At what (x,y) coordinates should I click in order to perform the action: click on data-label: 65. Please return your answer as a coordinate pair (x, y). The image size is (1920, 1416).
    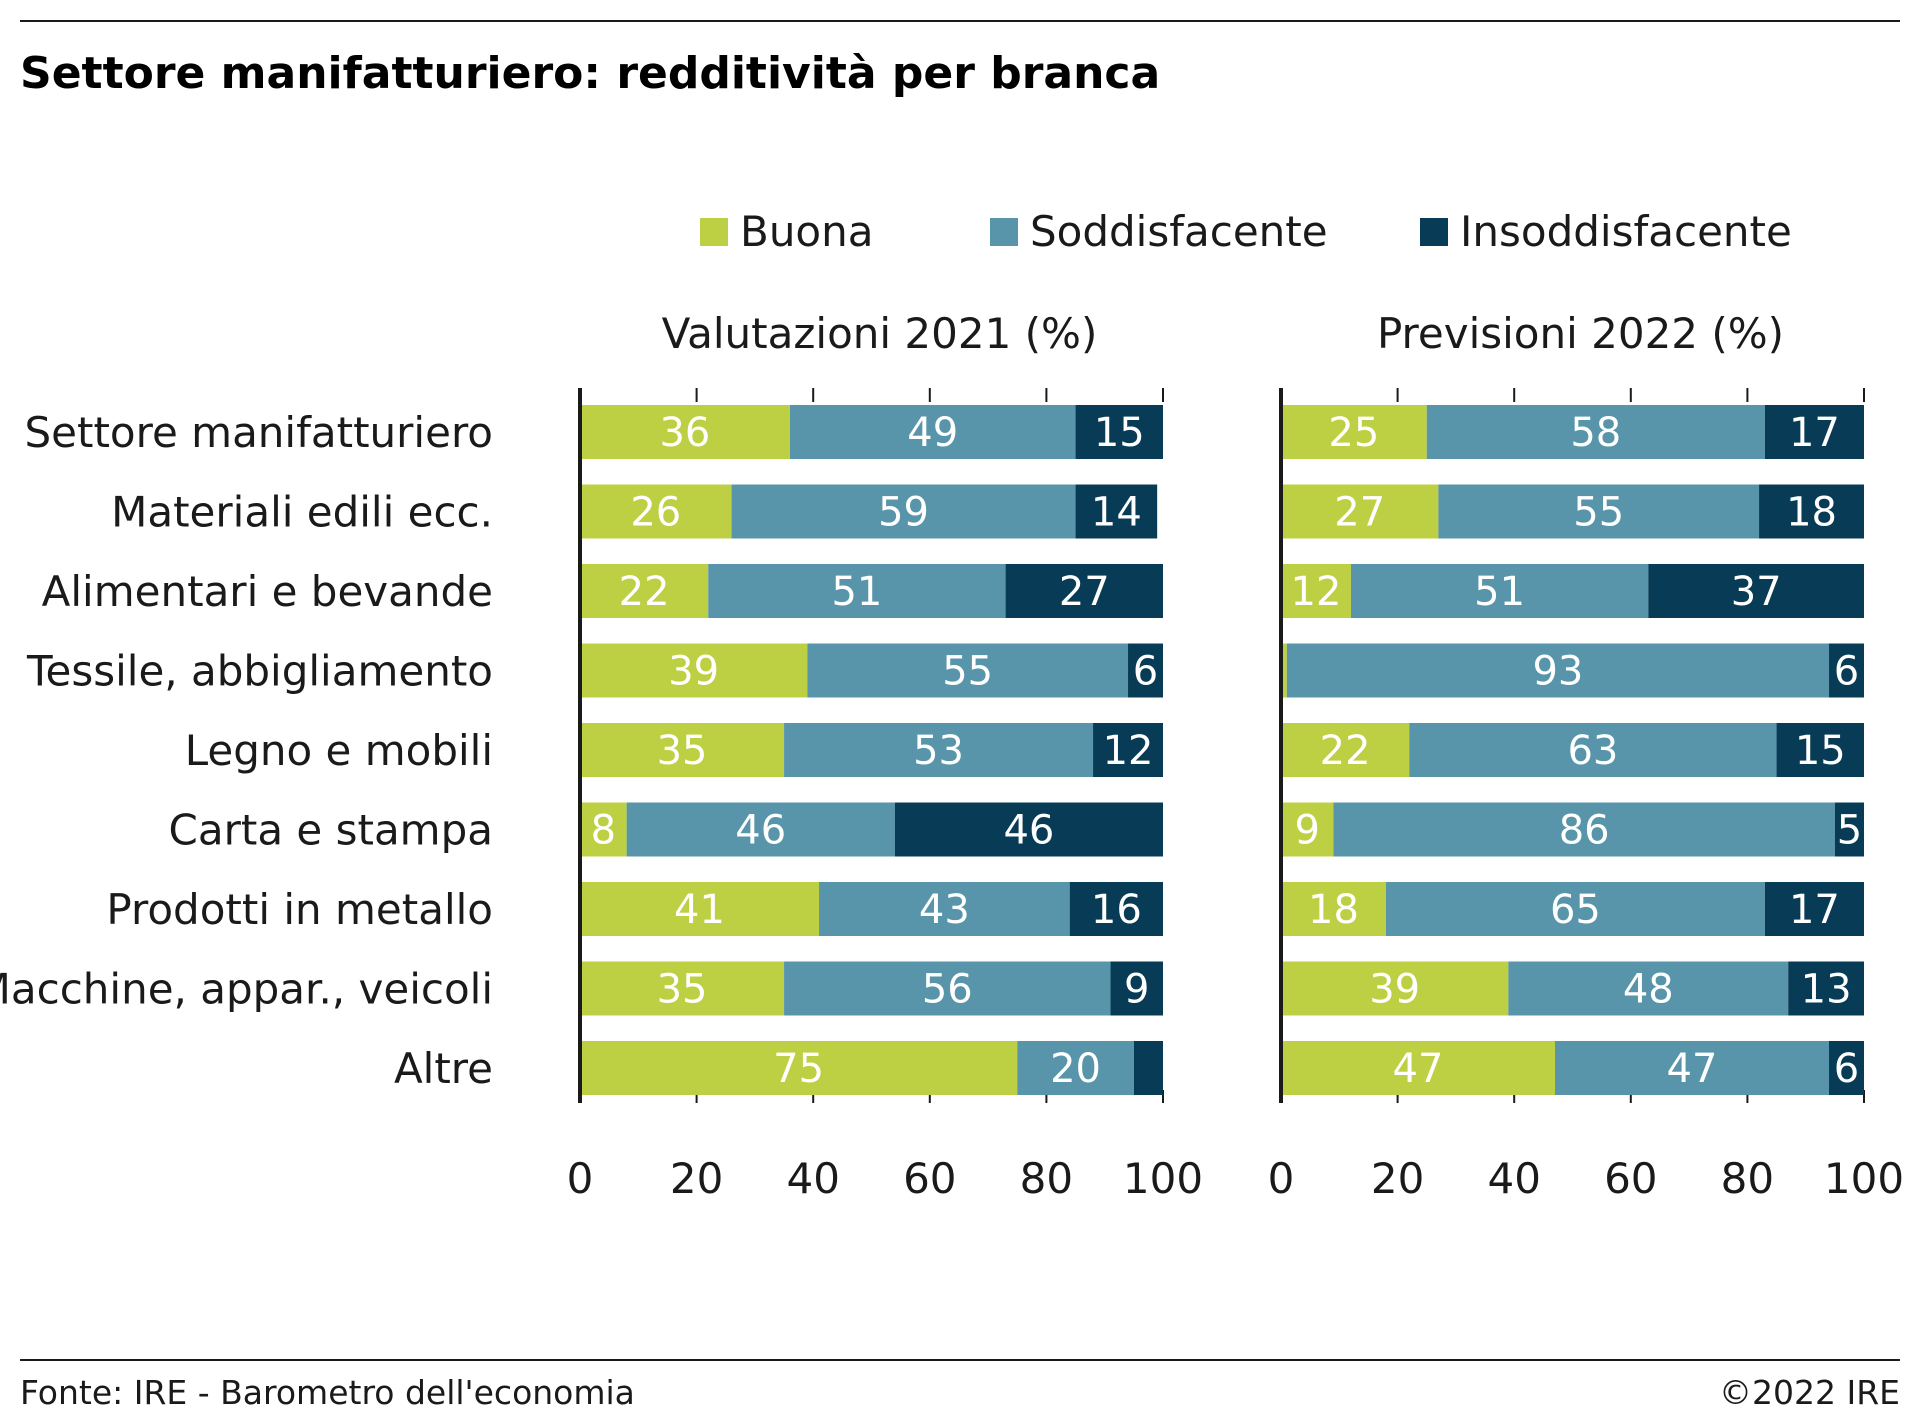
    Looking at the image, I should click on (1575, 910).